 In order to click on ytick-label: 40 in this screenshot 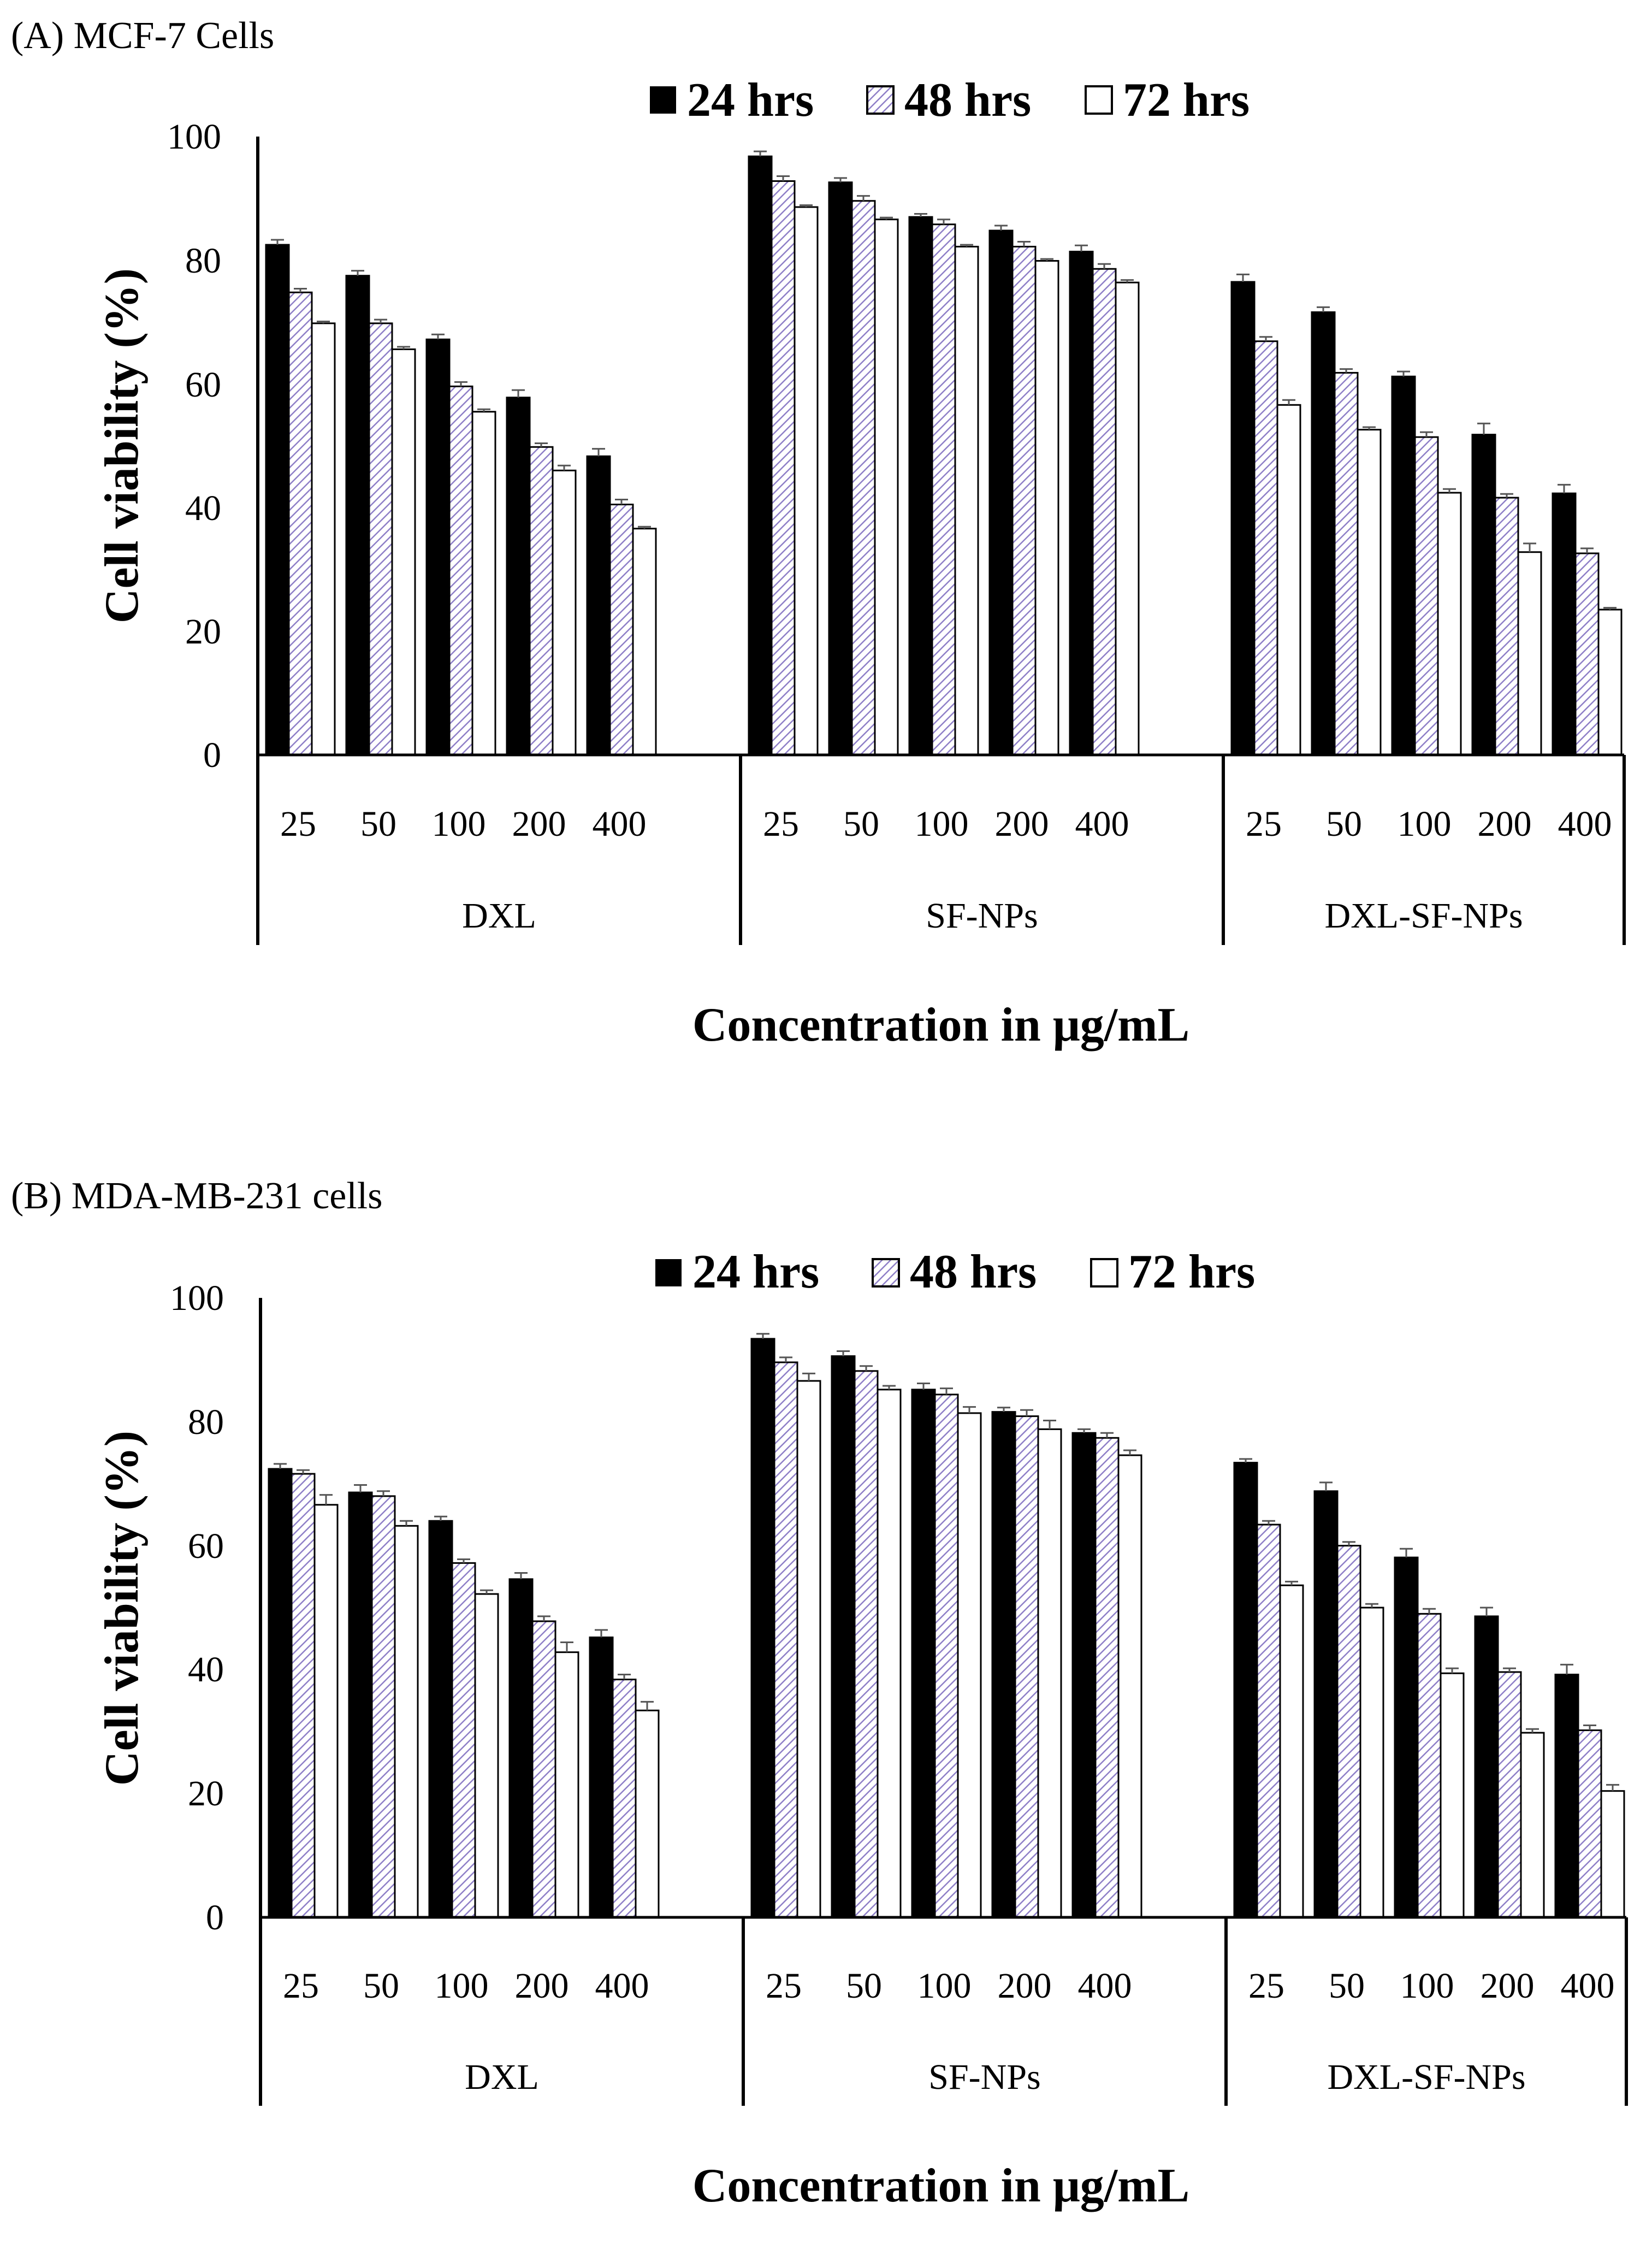, I will do `click(206, 1670)`.